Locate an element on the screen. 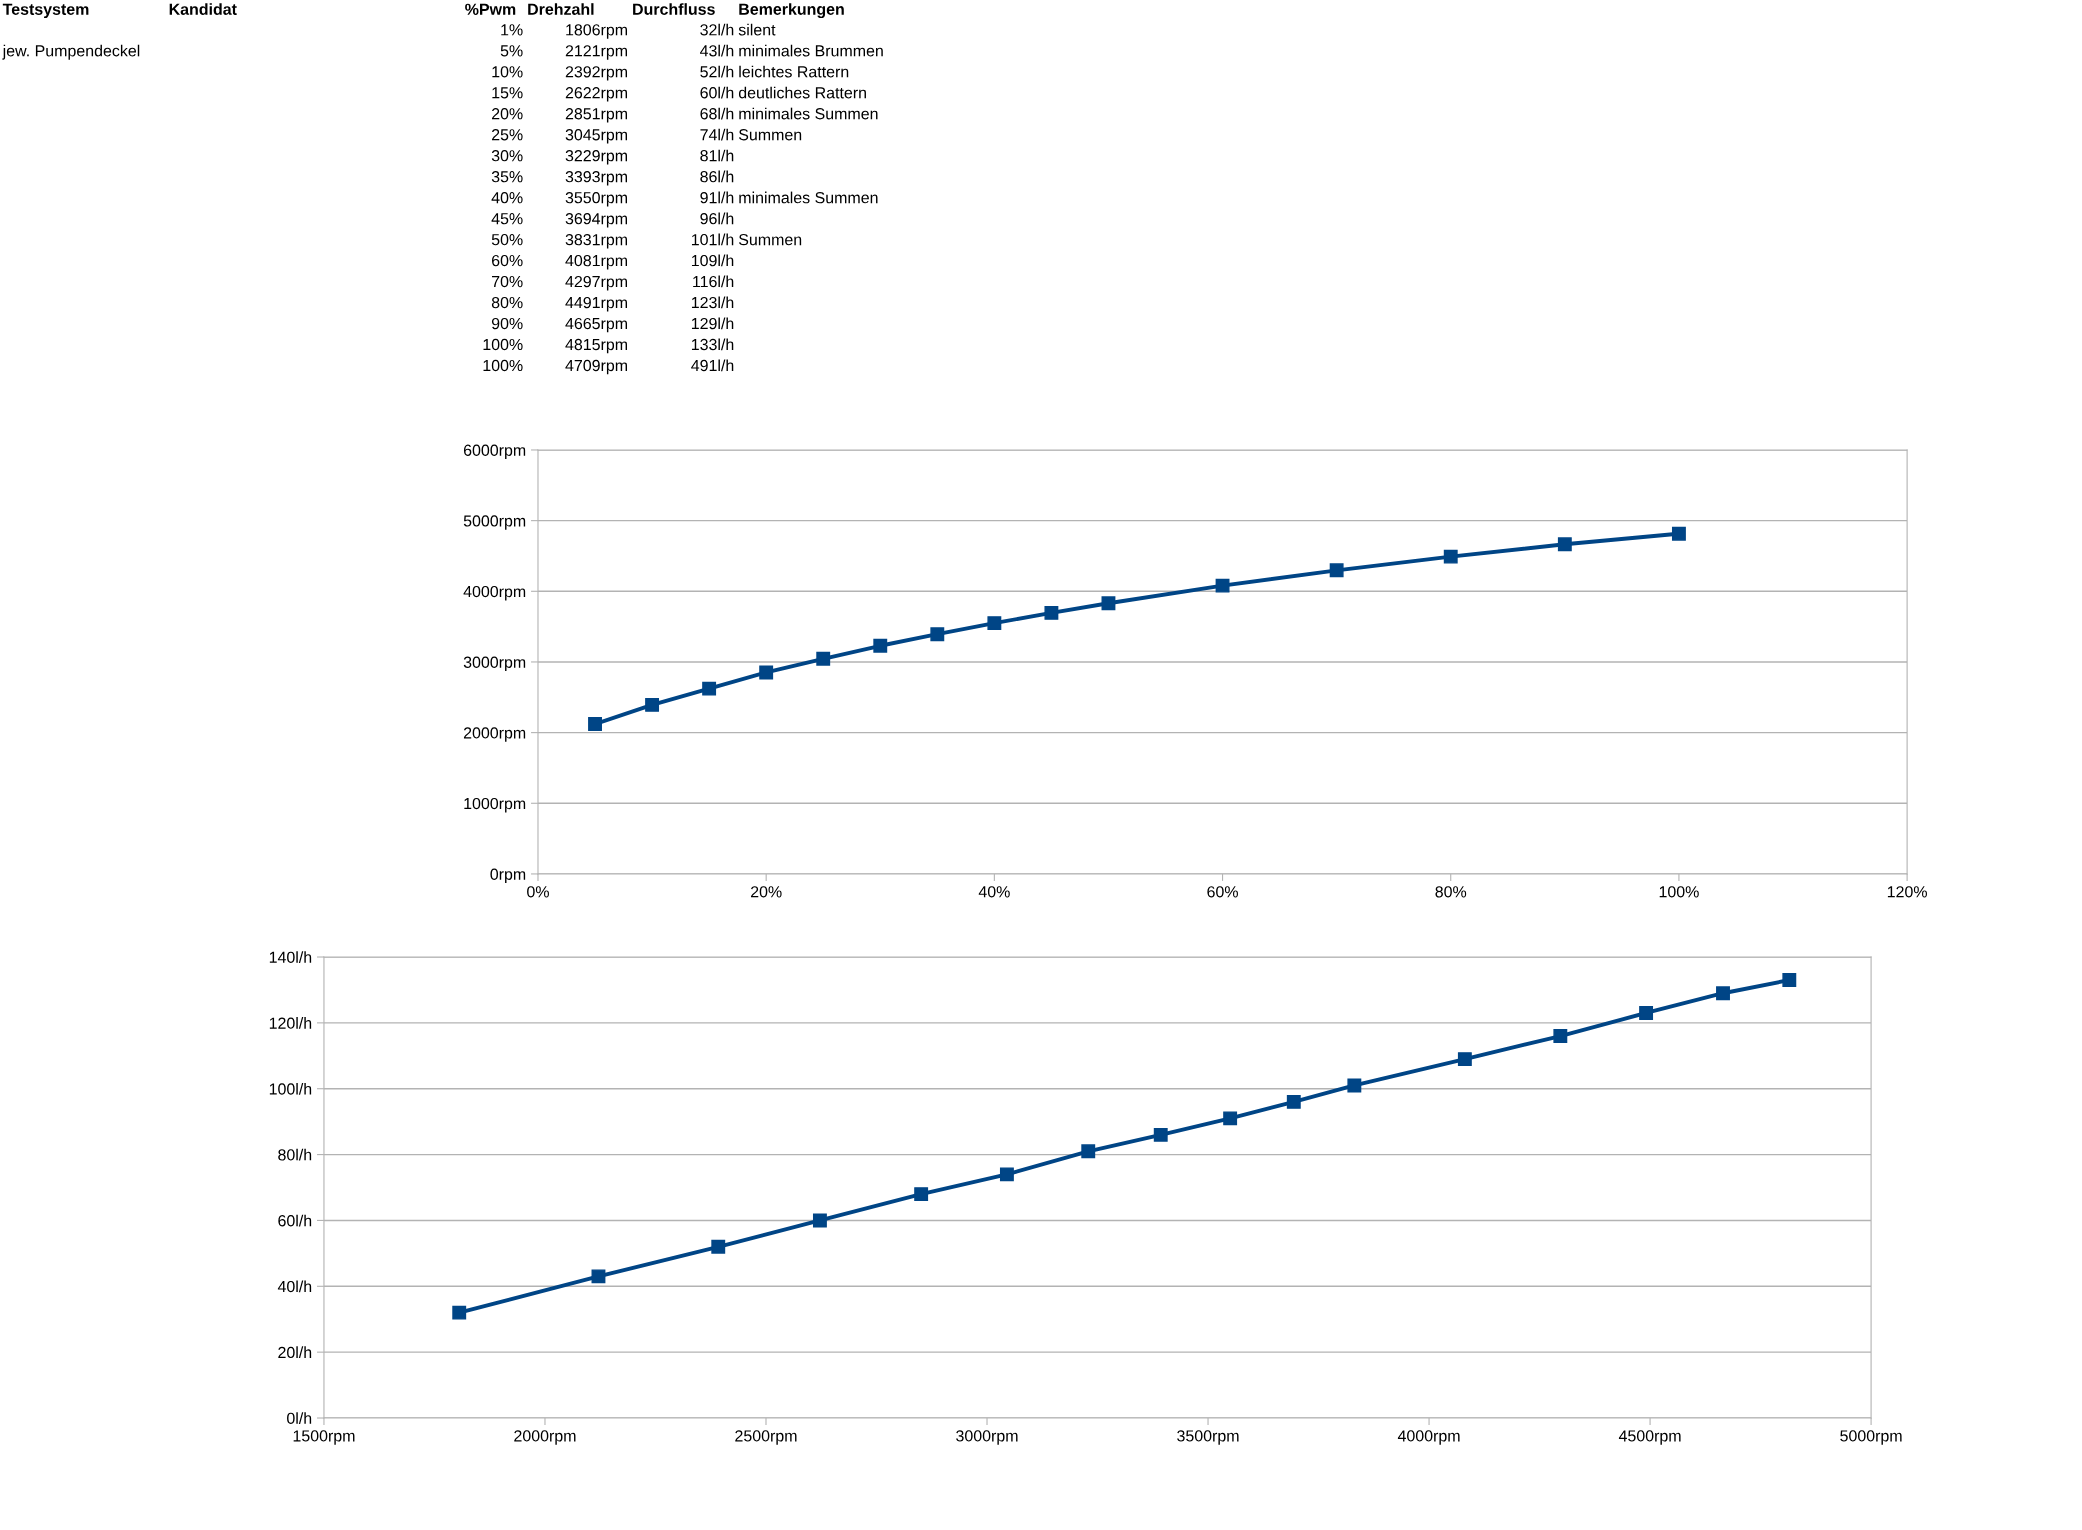 This screenshot has height=1530, width=2082. text: 3229rpm is located at coordinates (596, 157).